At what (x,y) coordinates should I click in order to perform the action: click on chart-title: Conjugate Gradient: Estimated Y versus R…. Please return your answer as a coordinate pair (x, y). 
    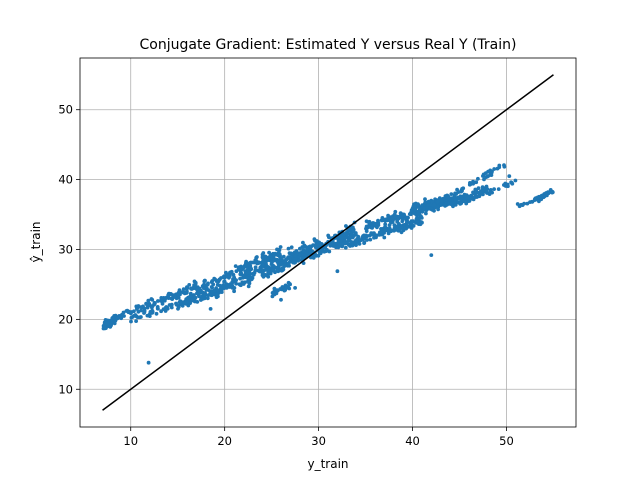
    Looking at the image, I should click on (328, 45).